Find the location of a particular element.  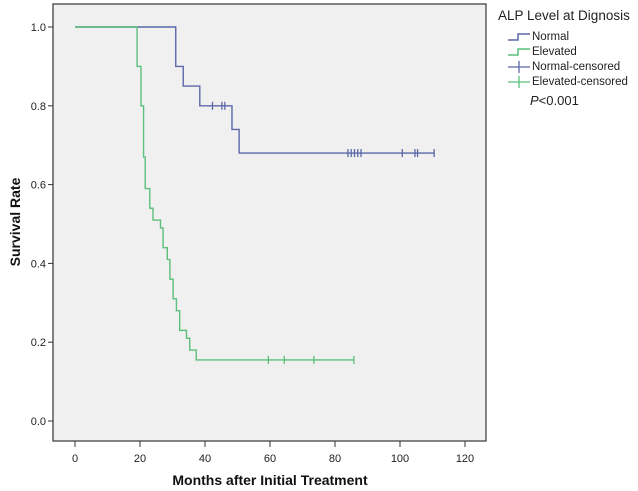

p-value-annotation: P<0.001 is located at coordinates (580, 100).